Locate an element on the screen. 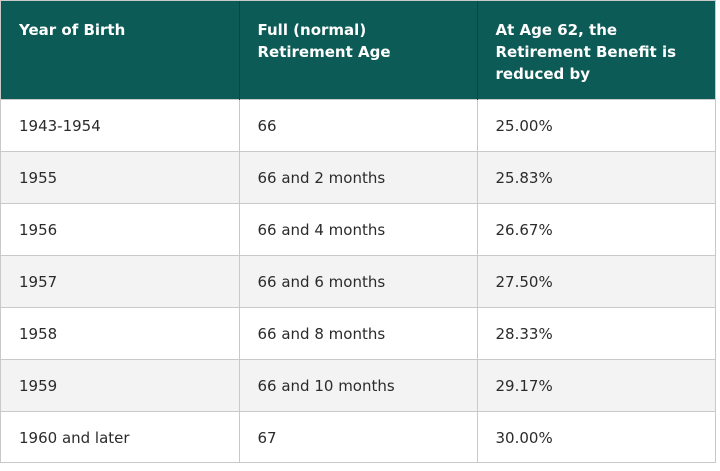 The width and height of the screenshot is (720, 471). table-cell: 25.83% is located at coordinates (596, 177).